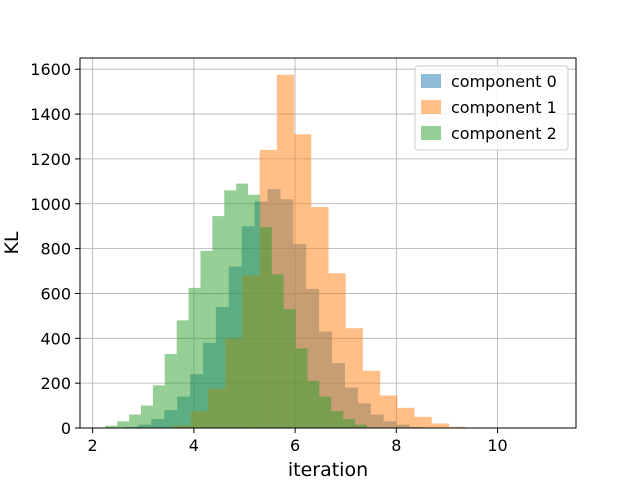  I want to click on x-tick-label: 10, so click(497, 445).